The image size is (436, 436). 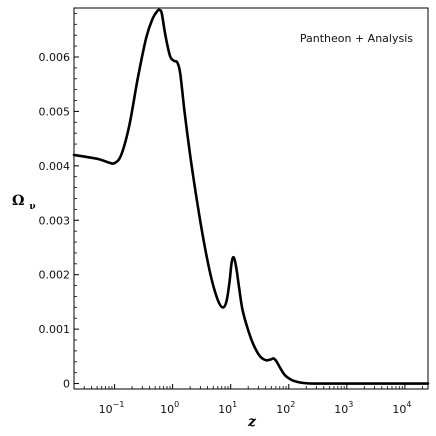 I want to click on x-tick-label: 10⁴, so click(x=401, y=408).